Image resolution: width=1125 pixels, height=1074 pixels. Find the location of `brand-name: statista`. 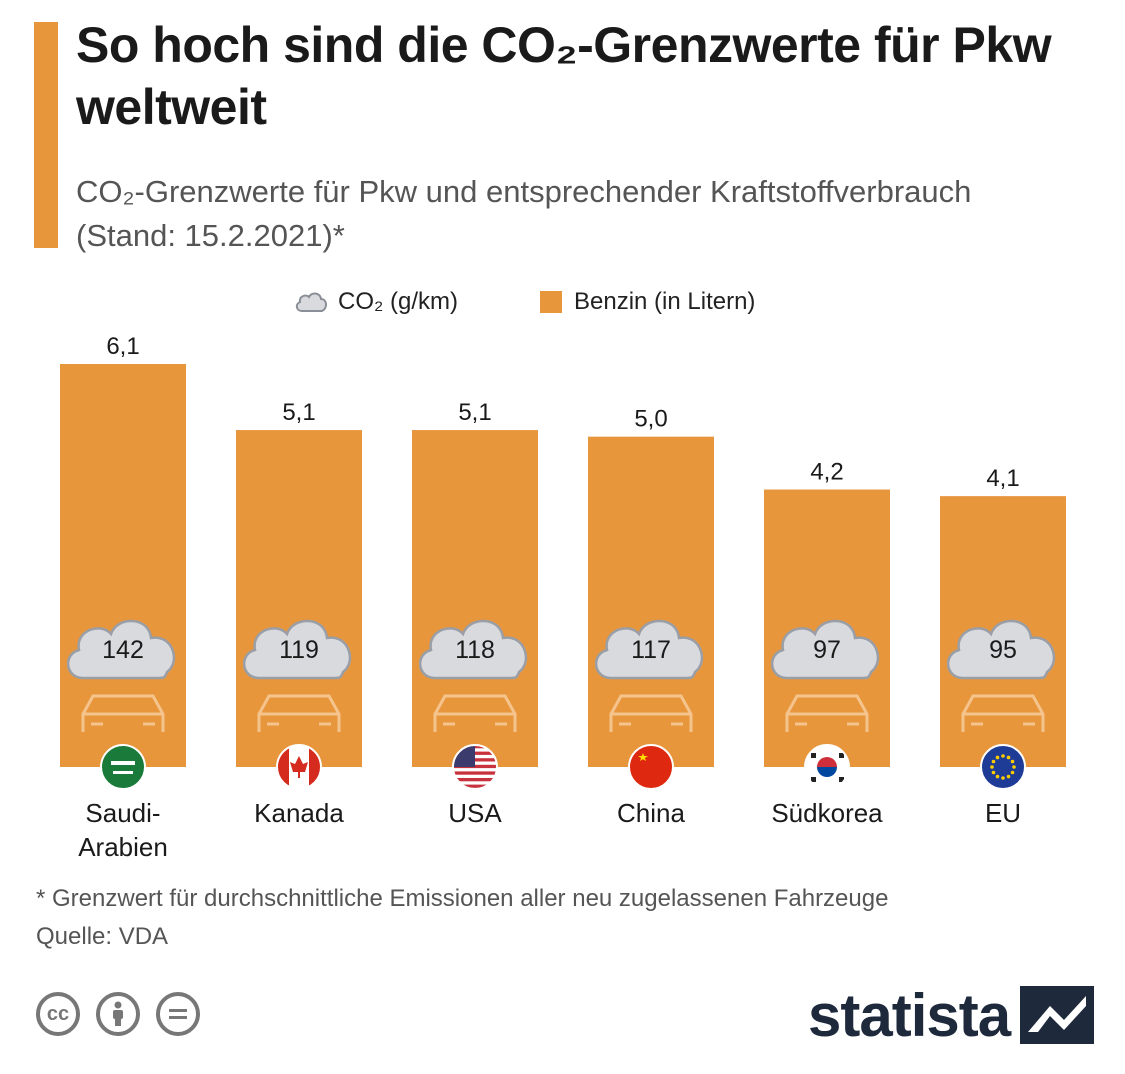

brand-name: statista is located at coordinates (909, 1015).